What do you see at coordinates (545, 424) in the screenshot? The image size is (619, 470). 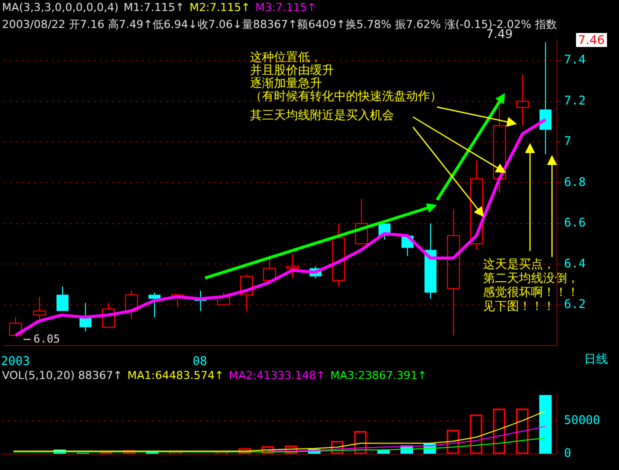 I see `bar` at bounding box center [545, 424].